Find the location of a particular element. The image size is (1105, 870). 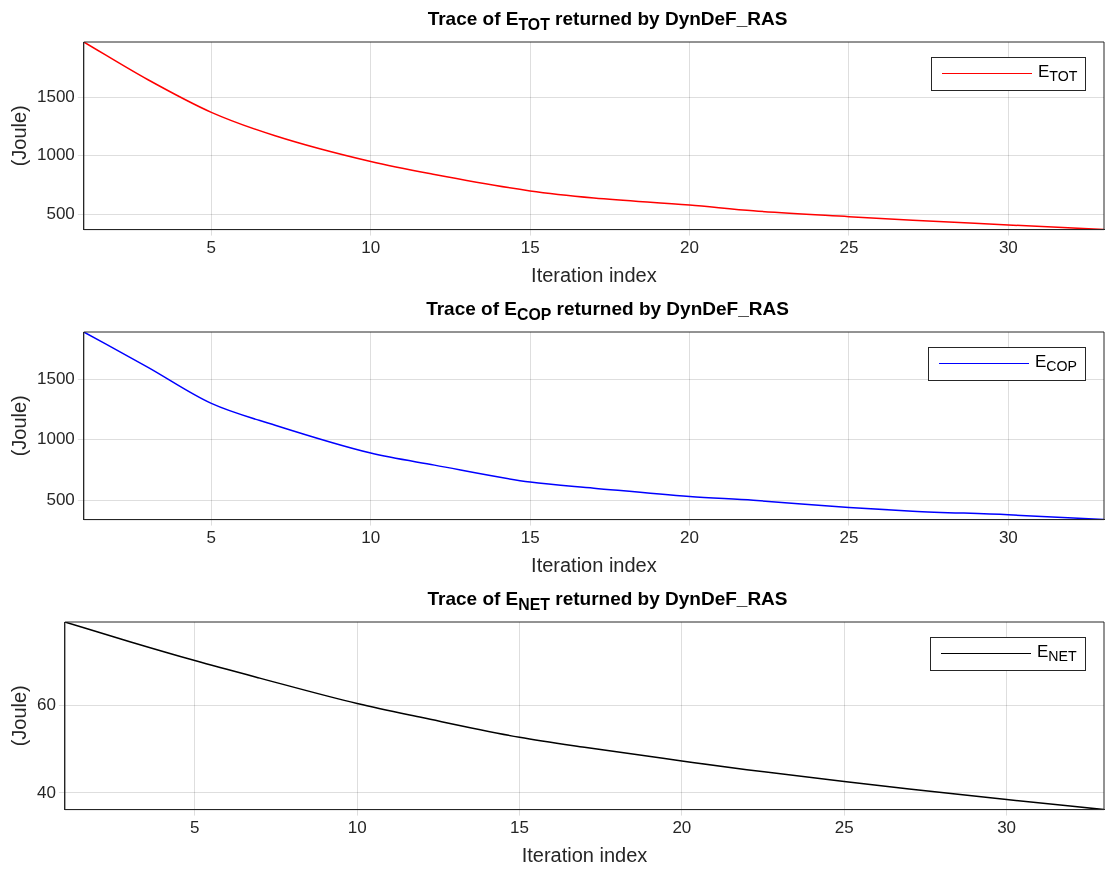

chart-title: Trace of E$_{NET}$ returned by DynDeF_RAS is located at coordinates (607, 601).